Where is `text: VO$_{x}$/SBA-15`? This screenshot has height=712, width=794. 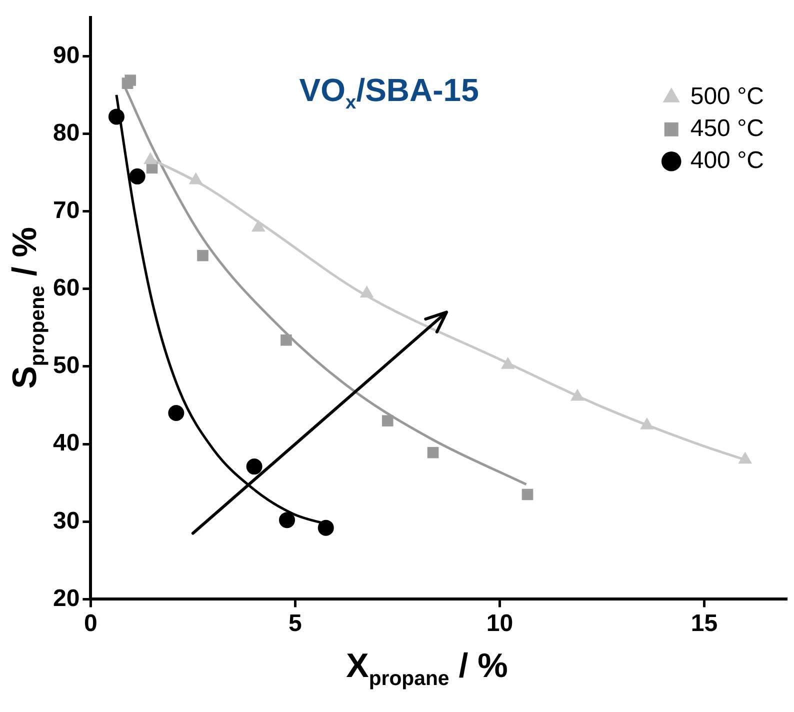 text: VO$_{x}$/SBA-15 is located at coordinates (389, 93).